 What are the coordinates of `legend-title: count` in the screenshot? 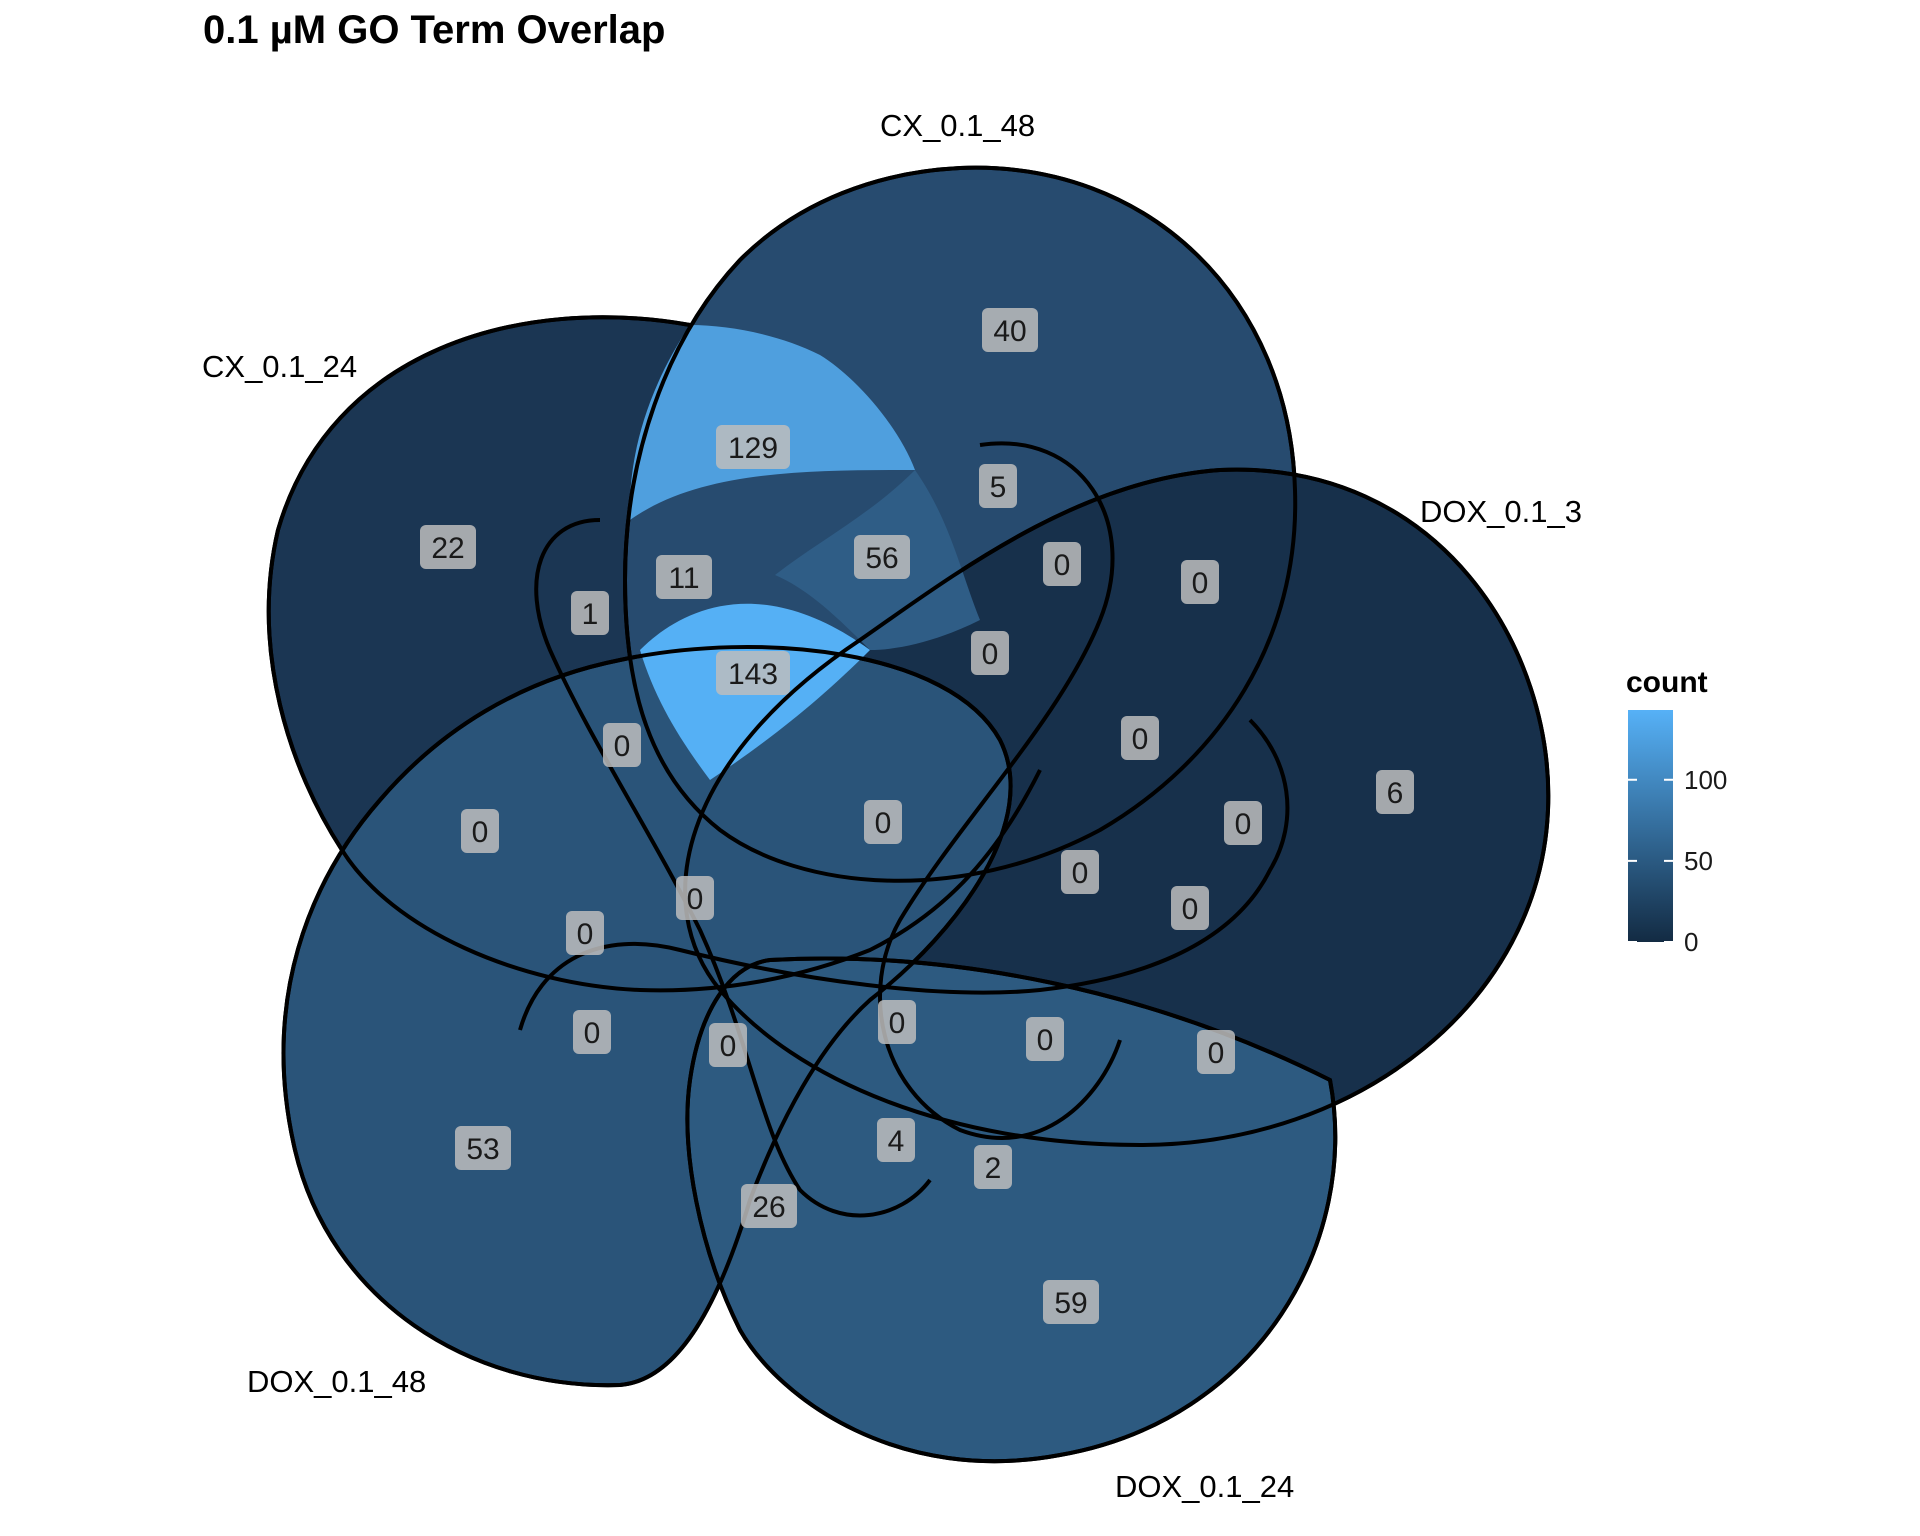 It's located at (1667, 682).